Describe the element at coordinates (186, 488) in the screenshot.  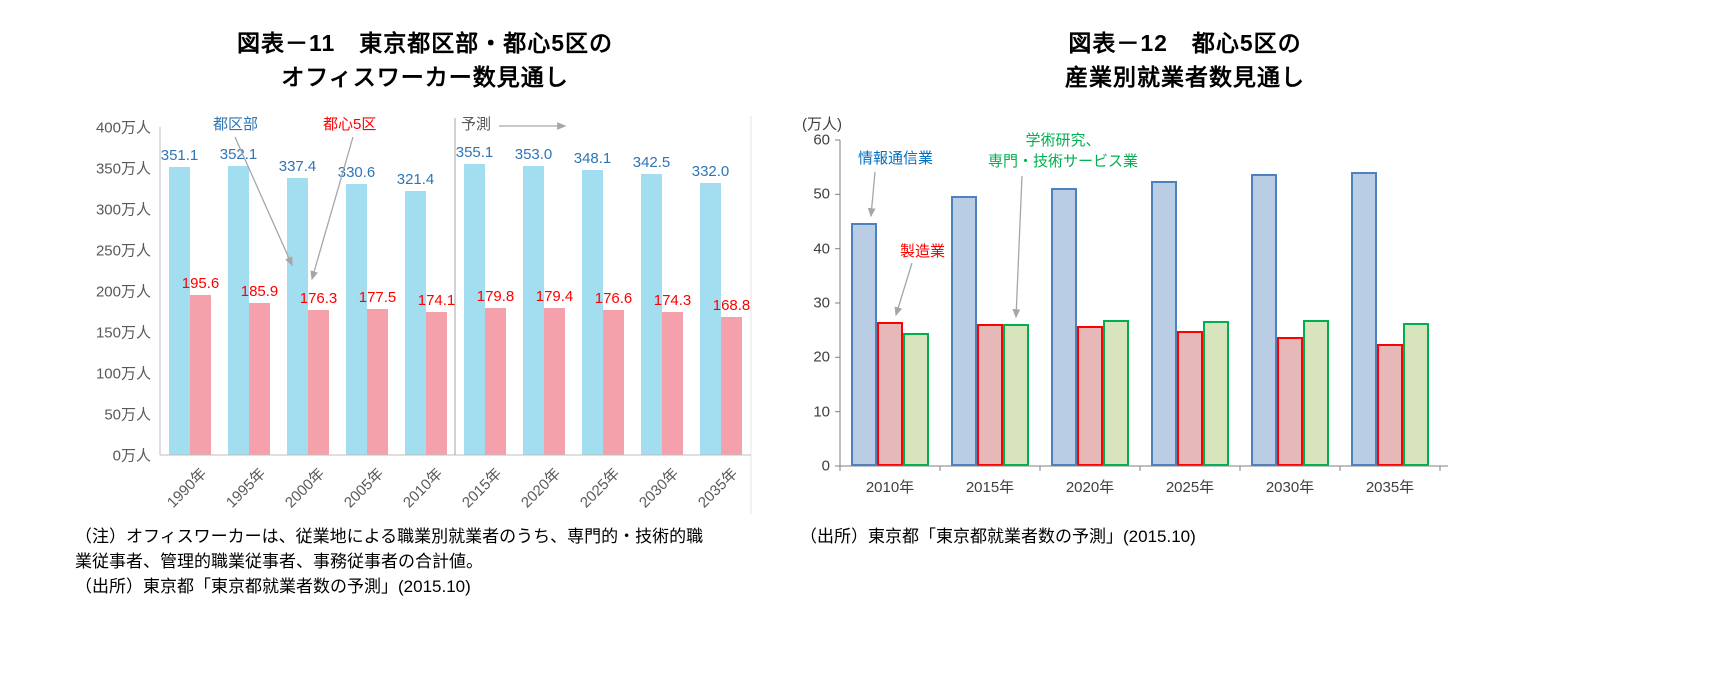
I see `x-axis-tick-label: 1990年` at that location.